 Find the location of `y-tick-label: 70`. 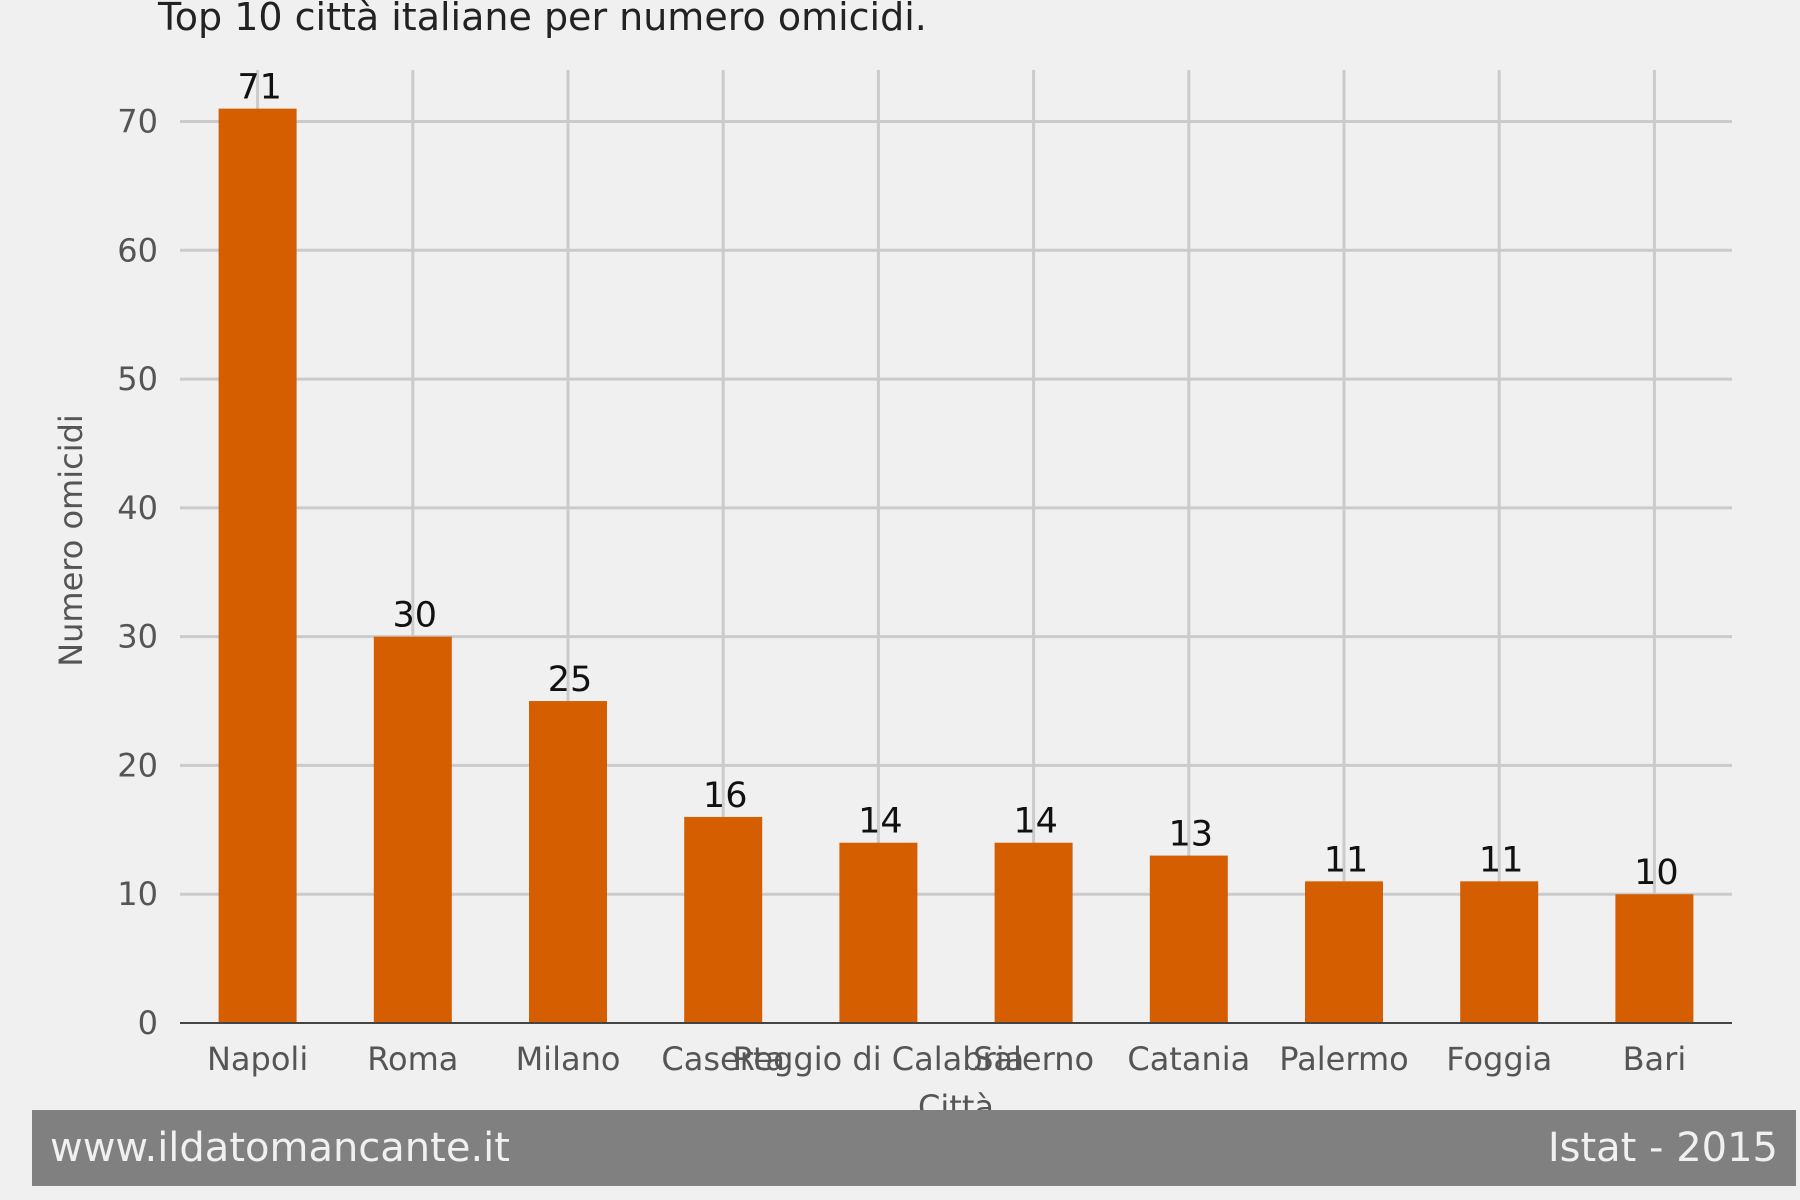

y-tick-label: 70 is located at coordinates (137, 122).